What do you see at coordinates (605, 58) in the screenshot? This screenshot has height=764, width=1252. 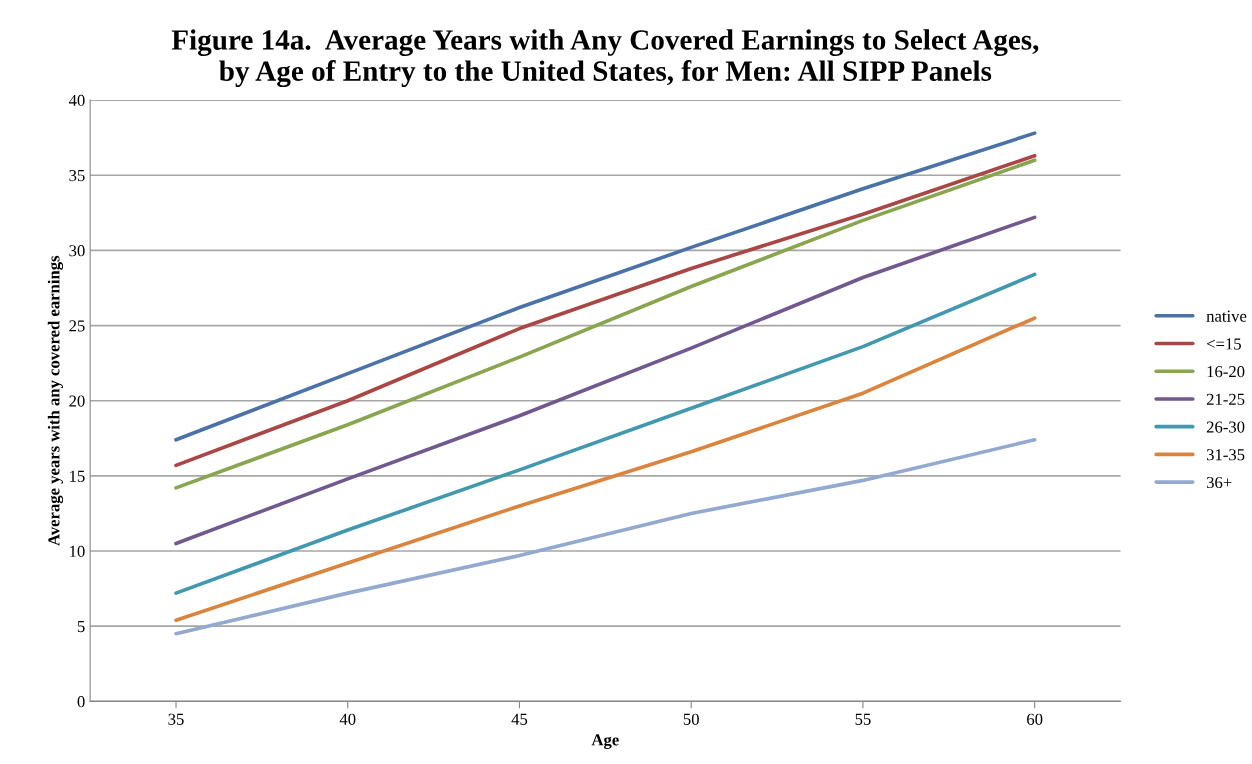 I see `chart-title: Figure 14a. Average Years with Any Covered Earnings to Select Ages, by Age of Entry to the United States, for Men: All SIPP Panels` at bounding box center [605, 58].